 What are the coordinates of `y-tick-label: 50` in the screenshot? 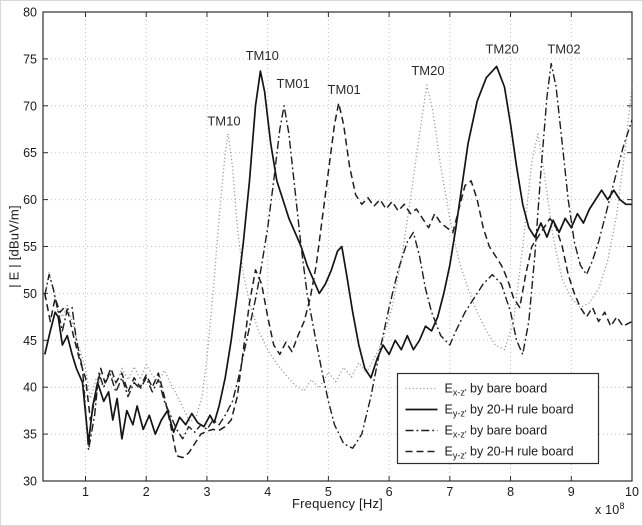 It's located at (30, 294).